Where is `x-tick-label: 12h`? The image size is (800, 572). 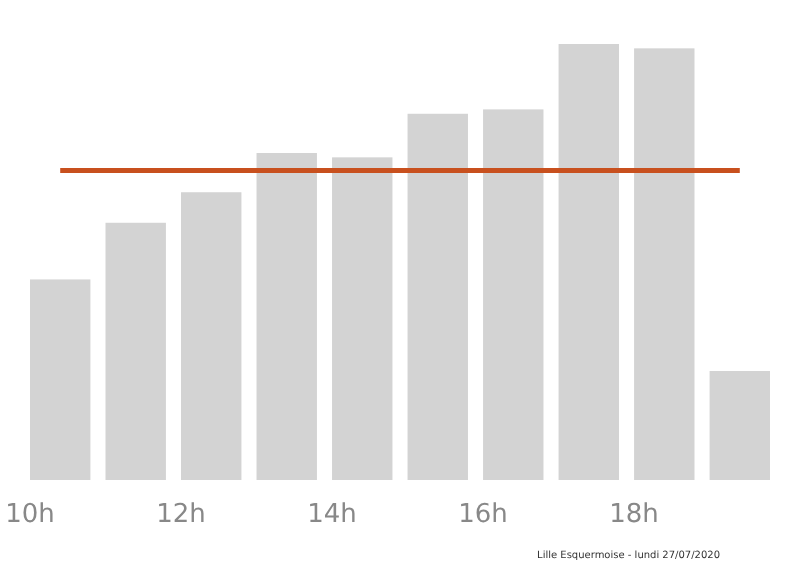 x-tick-label: 12h is located at coordinates (181, 515).